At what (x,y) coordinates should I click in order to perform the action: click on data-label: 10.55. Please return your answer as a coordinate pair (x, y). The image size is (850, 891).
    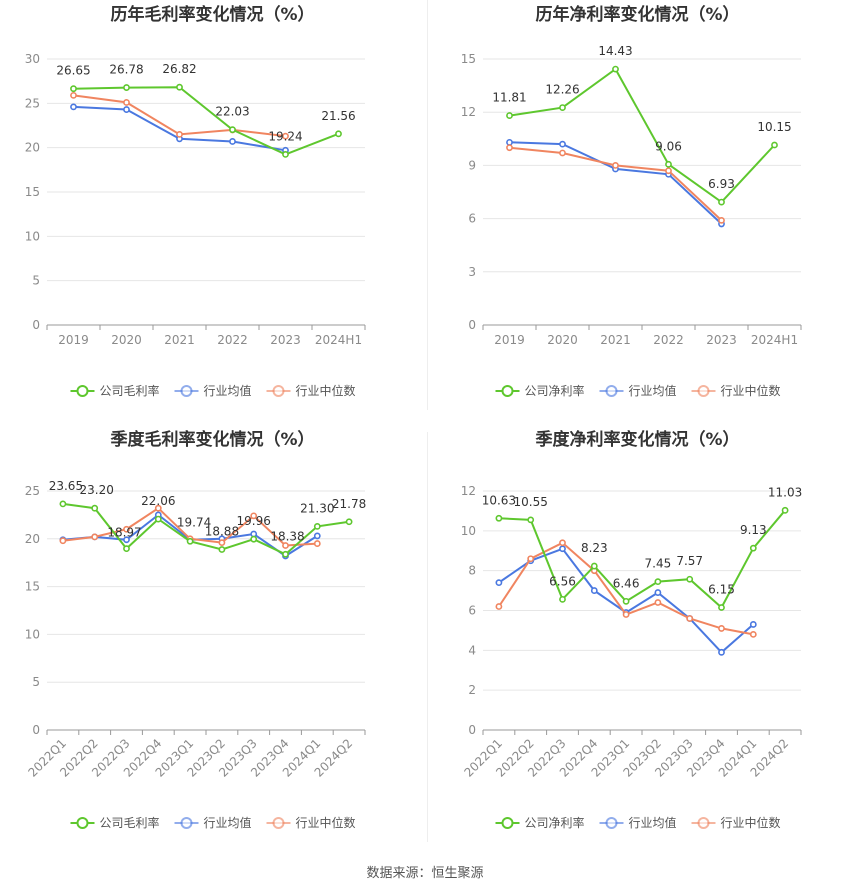
    Looking at the image, I should click on (531, 502).